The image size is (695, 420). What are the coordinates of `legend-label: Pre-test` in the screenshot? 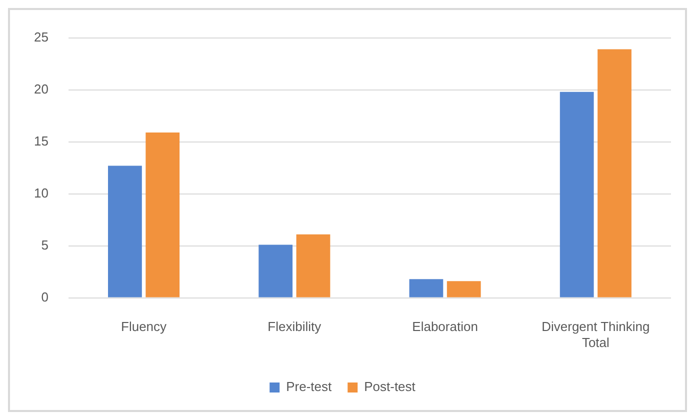 It's located at (309, 386).